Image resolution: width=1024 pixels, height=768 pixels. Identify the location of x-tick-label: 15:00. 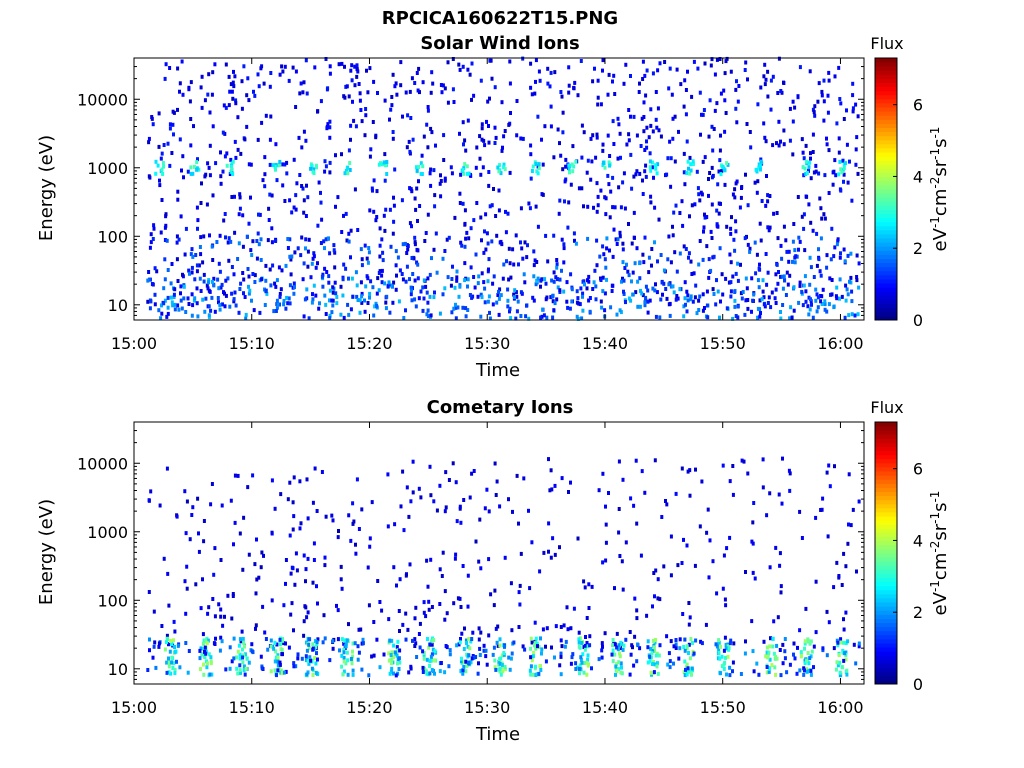
(134, 707).